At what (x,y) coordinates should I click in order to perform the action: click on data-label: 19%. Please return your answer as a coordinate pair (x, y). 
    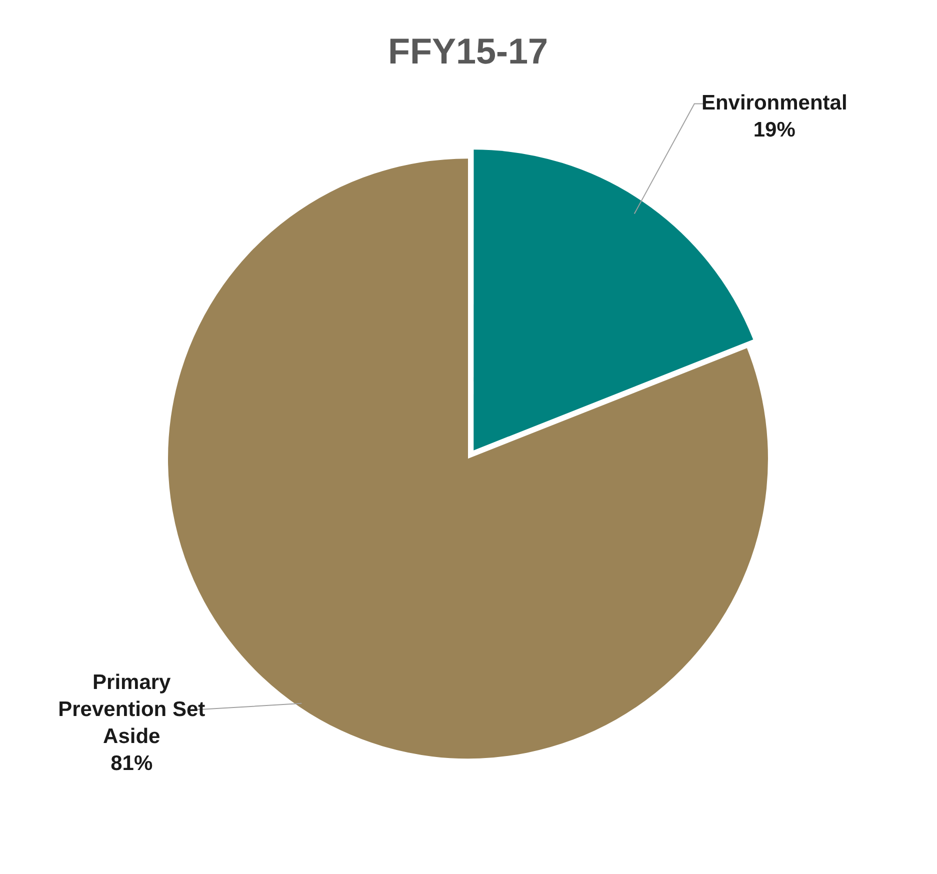
    Looking at the image, I should click on (774, 130).